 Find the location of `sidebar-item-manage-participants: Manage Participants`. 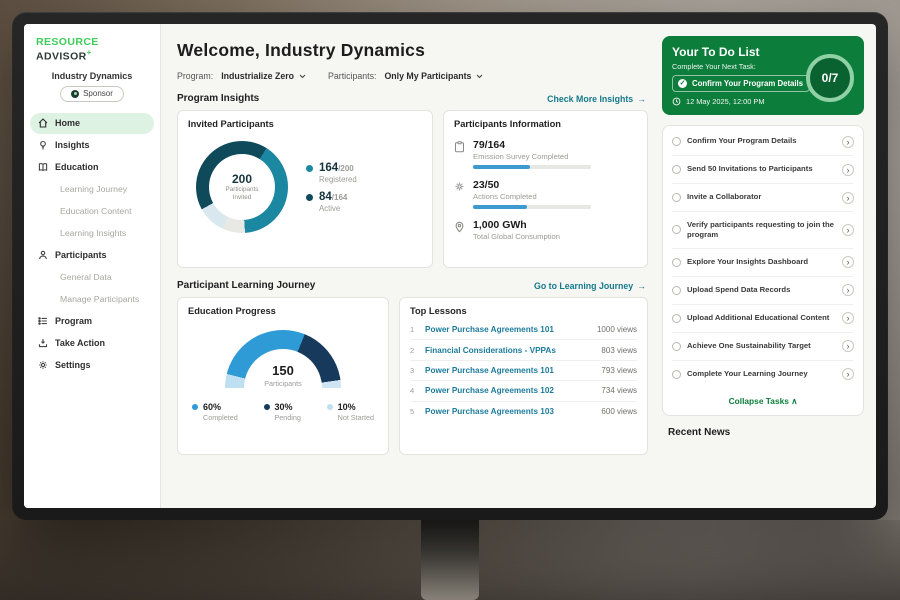

sidebar-item-manage-participants: Manage Participants is located at coordinates (100, 299).